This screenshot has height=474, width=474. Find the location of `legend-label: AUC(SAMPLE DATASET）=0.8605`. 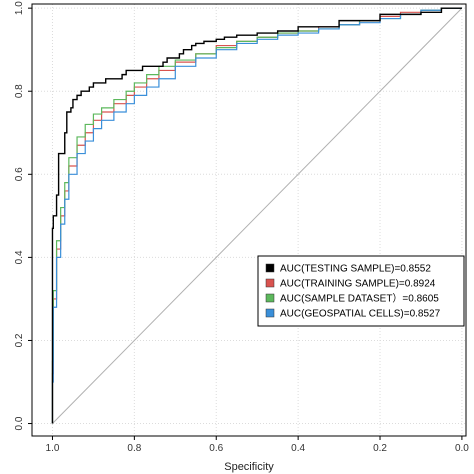

legend-label: AUC(SAMPLE DATASET）=0.8605 is located at coordinates (359, 299).